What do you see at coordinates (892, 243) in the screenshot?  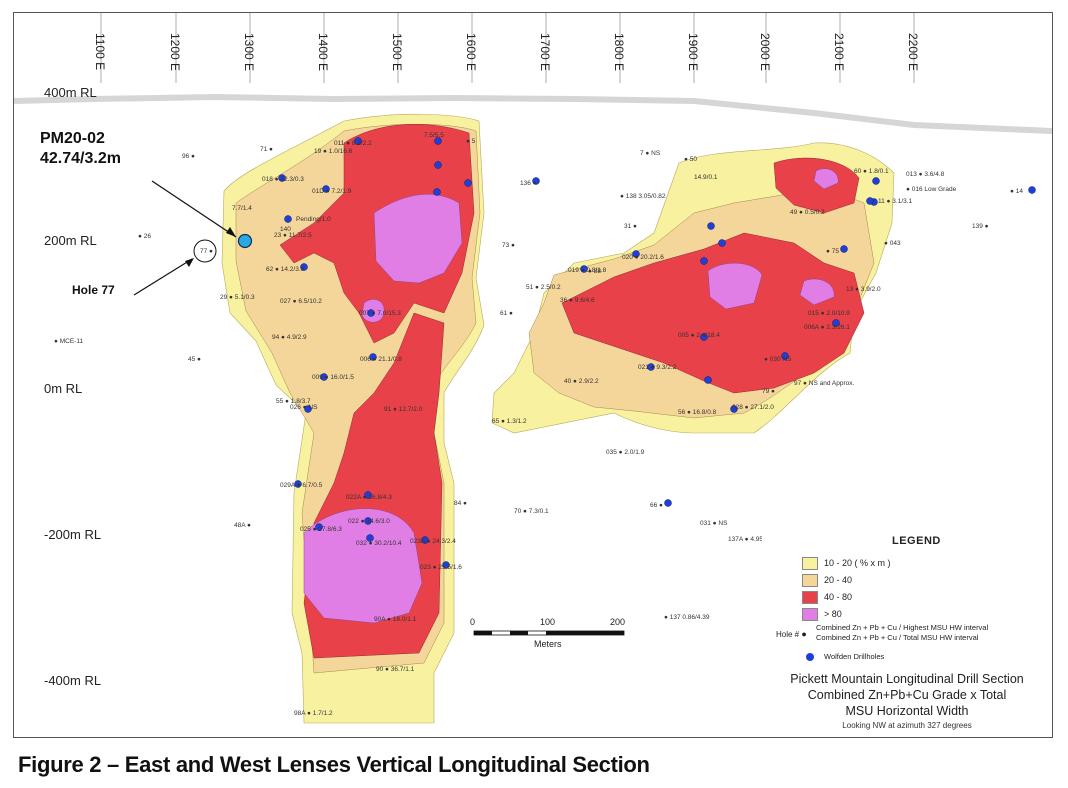 I see `drill-hole-label: ● 043` at bounding box center [892, 243].